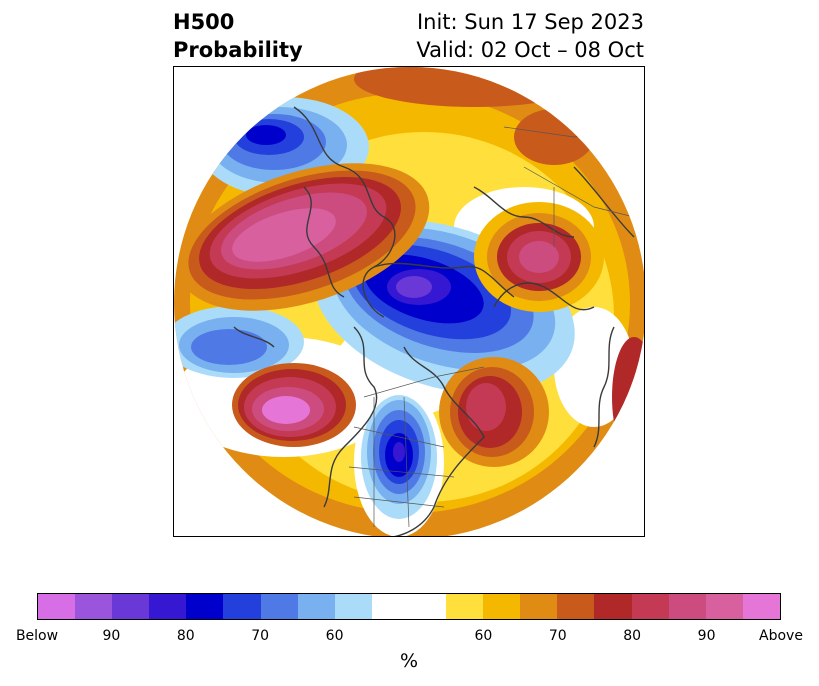 This screenshot has height=686, width=819. I want to click on valid-range: Valid: 02 Oct – 08 Oct, so click(530, 50).